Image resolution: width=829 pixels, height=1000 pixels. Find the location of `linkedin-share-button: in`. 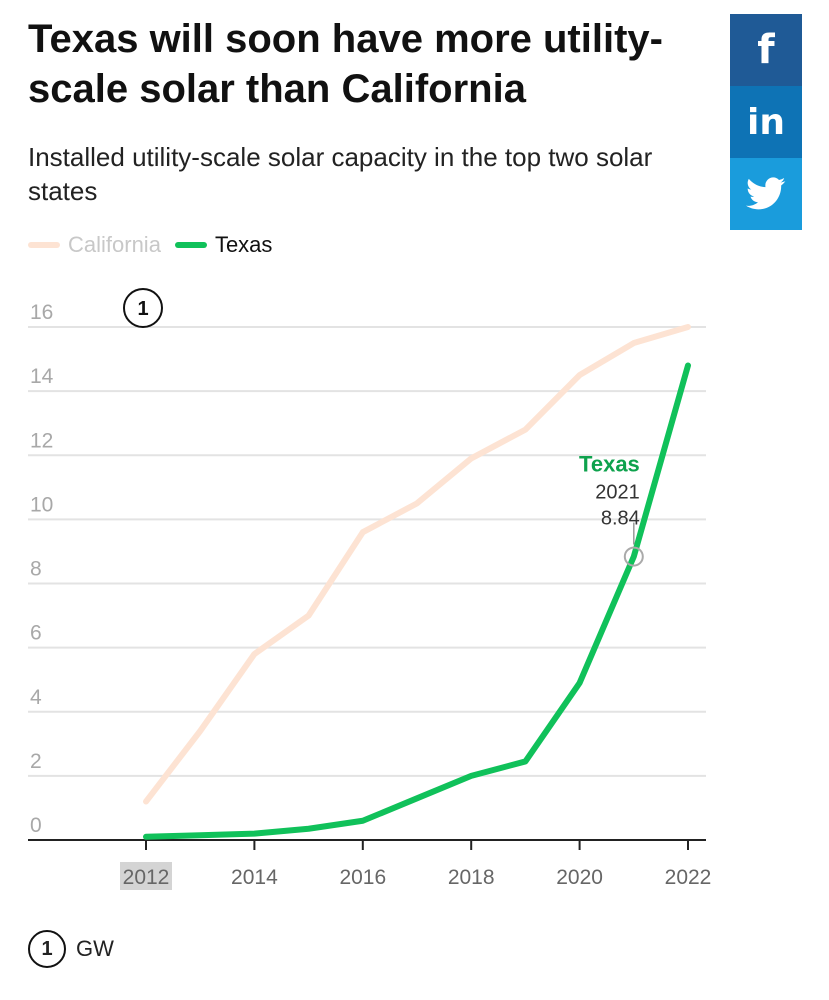

linkedin-share-button: in is located at coordinates (766, 122).